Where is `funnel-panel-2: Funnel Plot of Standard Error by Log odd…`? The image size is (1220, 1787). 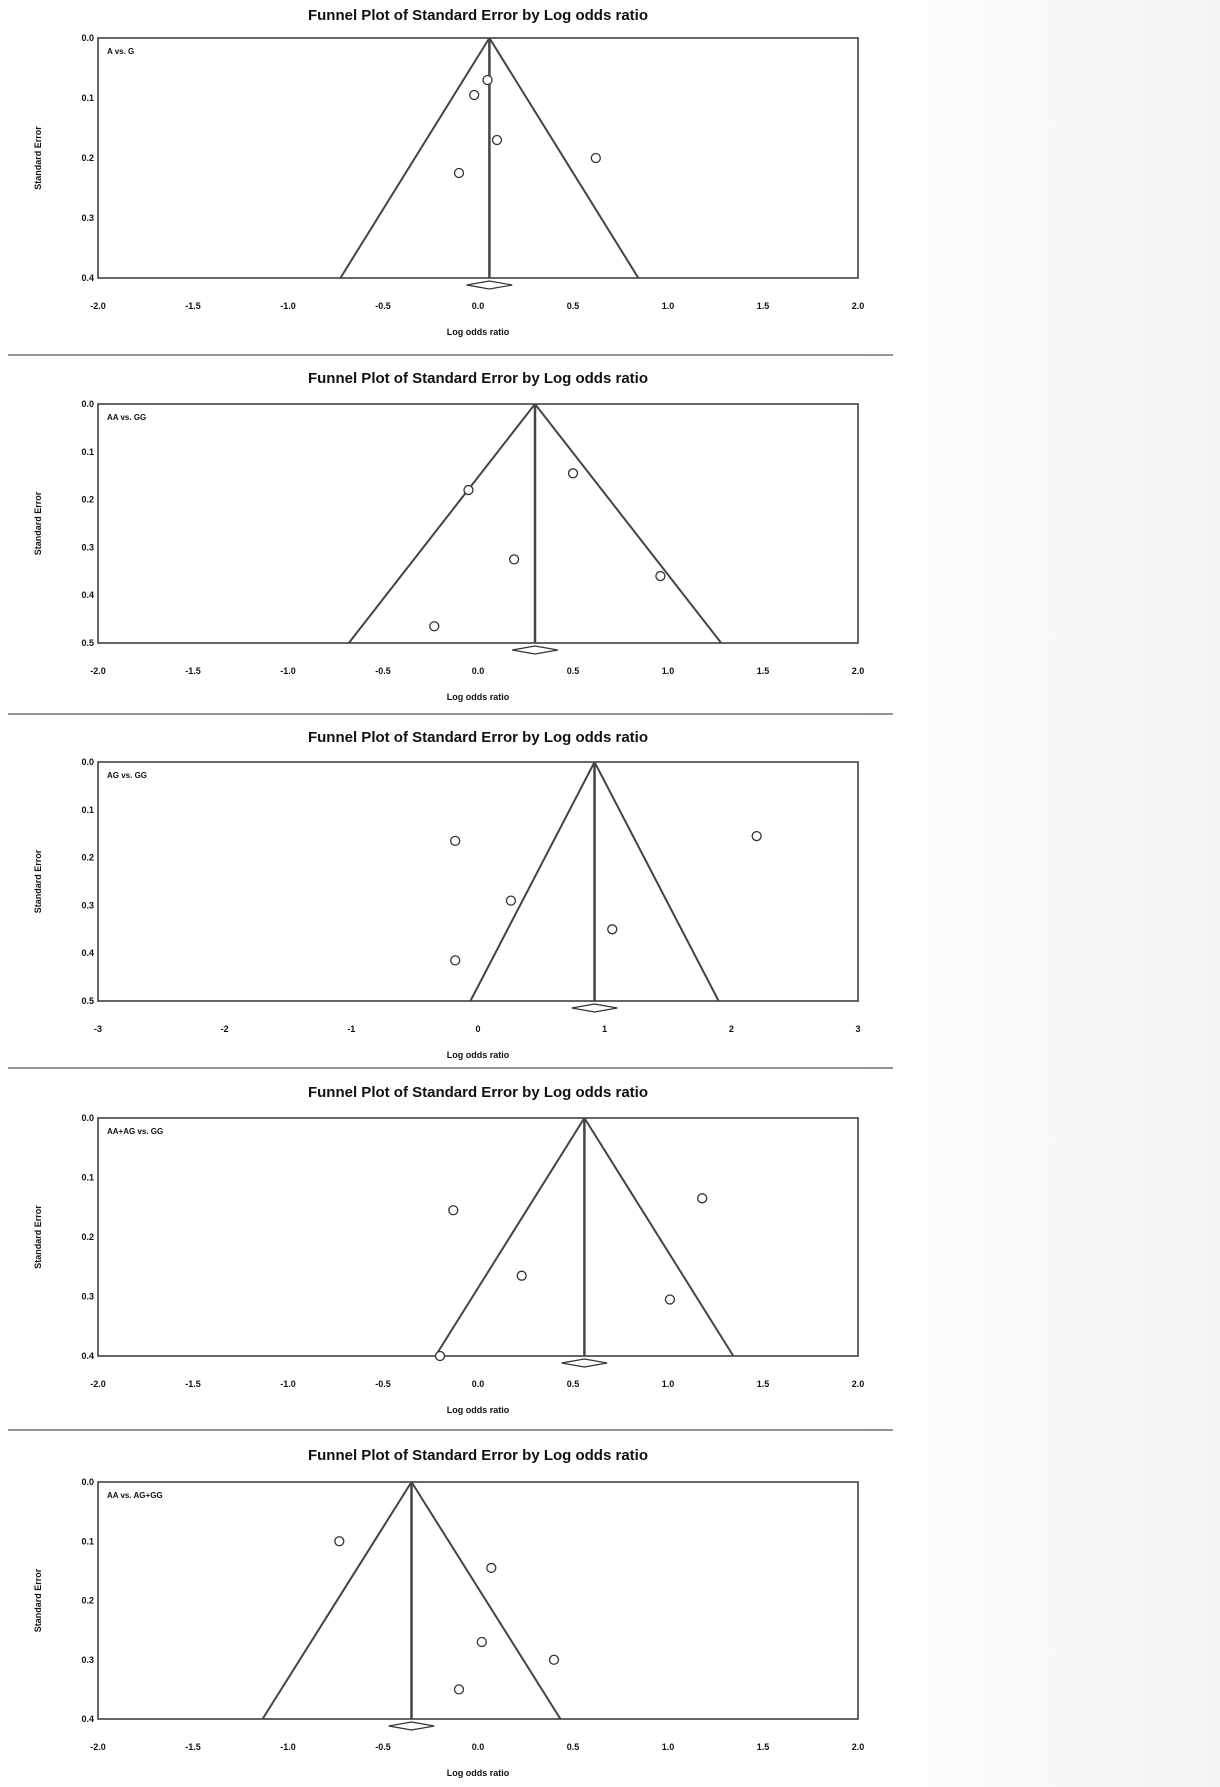
funnel-panel-2: Funnel Plot of Standard Error by Log odd… is located at coordinates (448, 536).